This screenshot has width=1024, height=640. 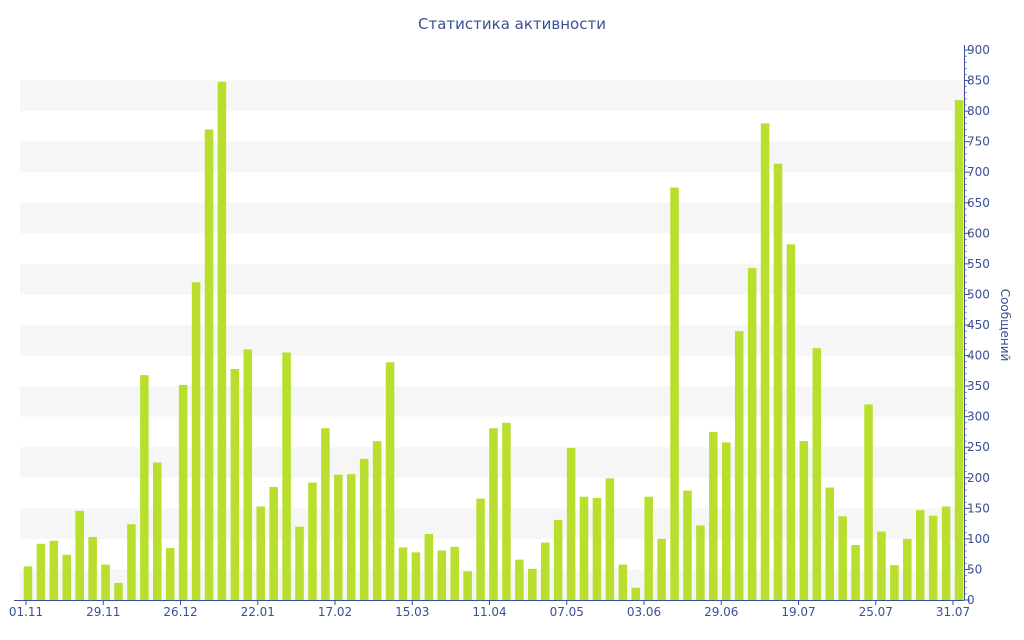 I want to click on y-axis-title: Сообщений, so click(x=1005, y=325).